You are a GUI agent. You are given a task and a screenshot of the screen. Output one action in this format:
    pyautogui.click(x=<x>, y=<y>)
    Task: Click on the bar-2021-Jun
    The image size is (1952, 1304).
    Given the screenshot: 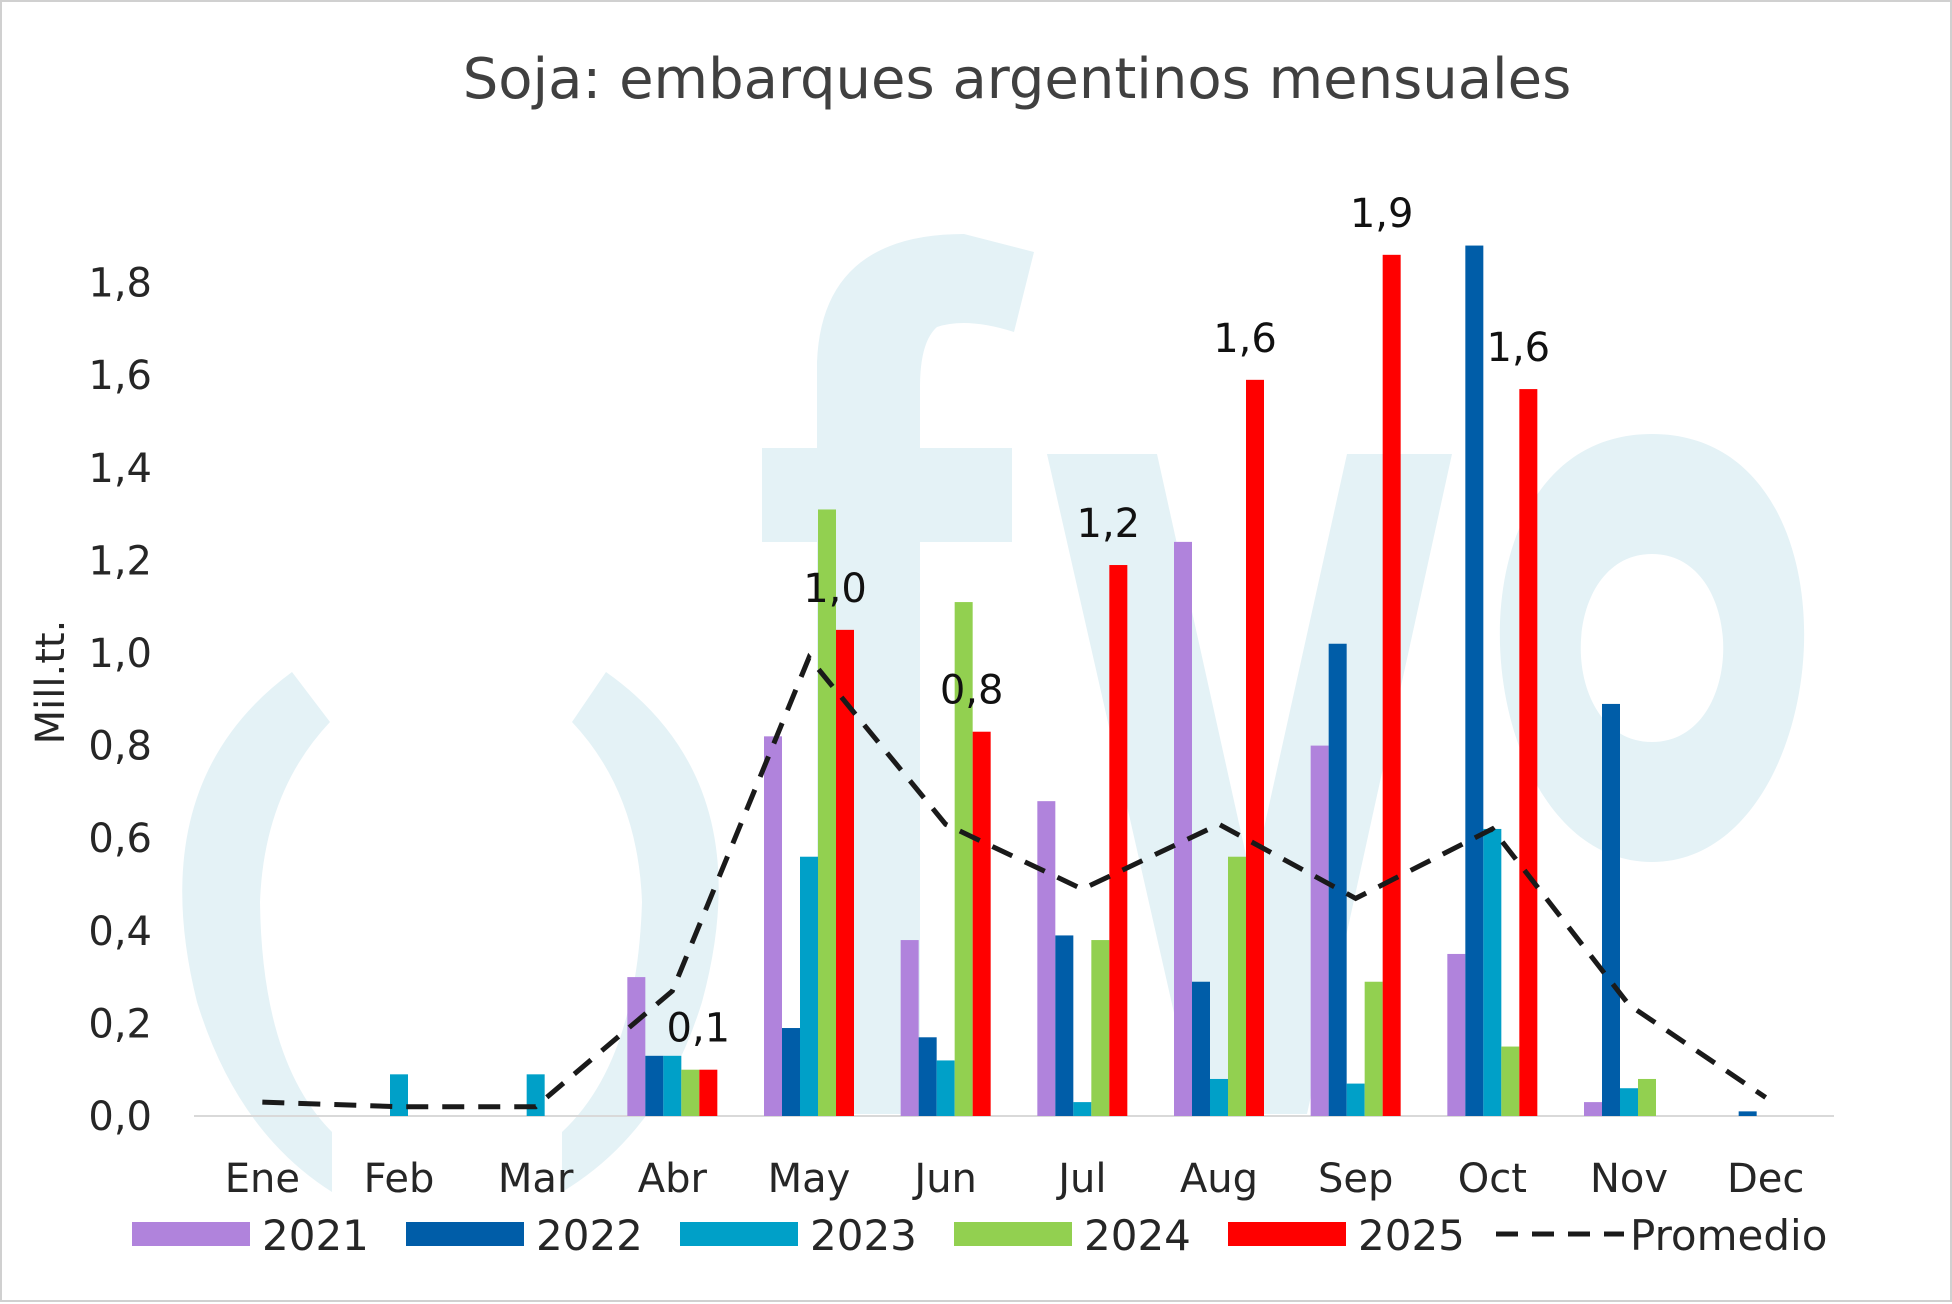 What is the action you would take?
    pyautogui.click(x=909, y=1028)
    